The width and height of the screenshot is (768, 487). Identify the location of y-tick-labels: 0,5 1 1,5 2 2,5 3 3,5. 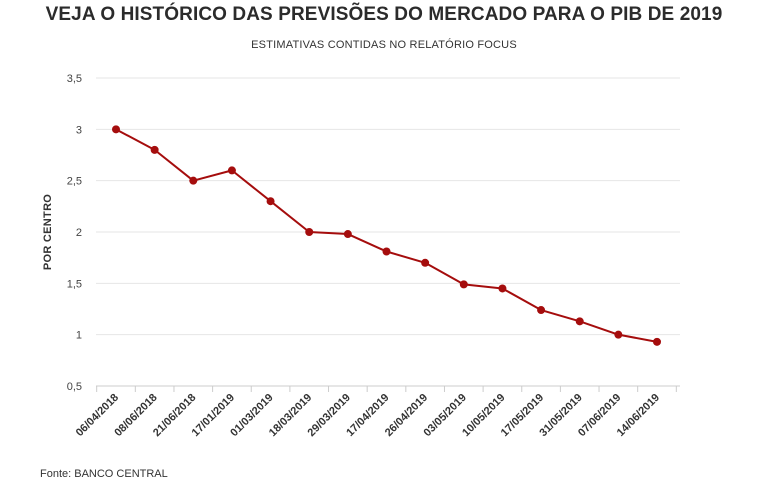
(74, 233).